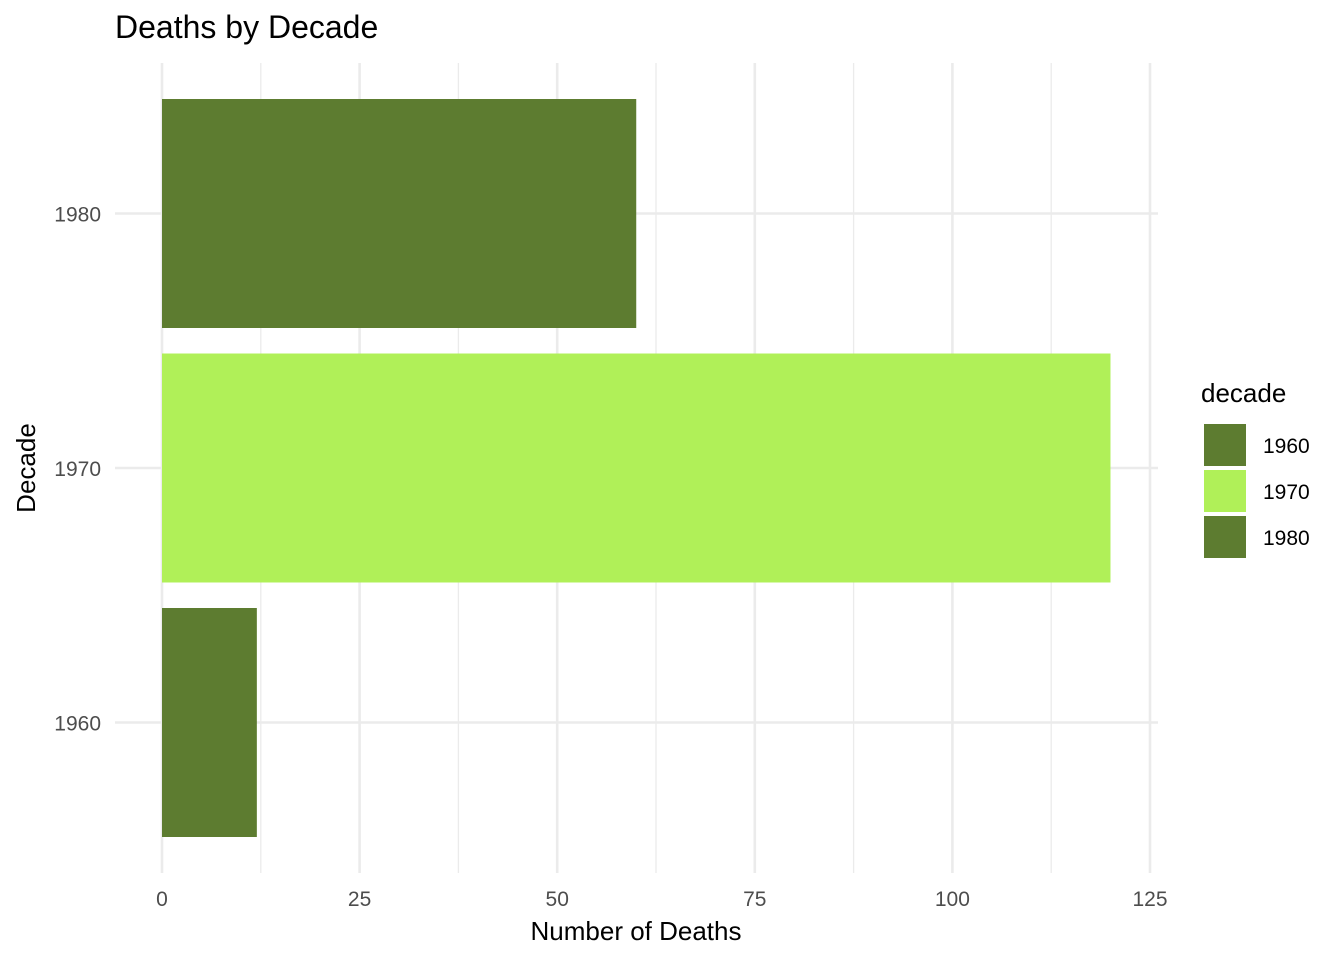 The image size is (1344, 960). I want to click on y-tick-label: 1970, so click(77, 469).